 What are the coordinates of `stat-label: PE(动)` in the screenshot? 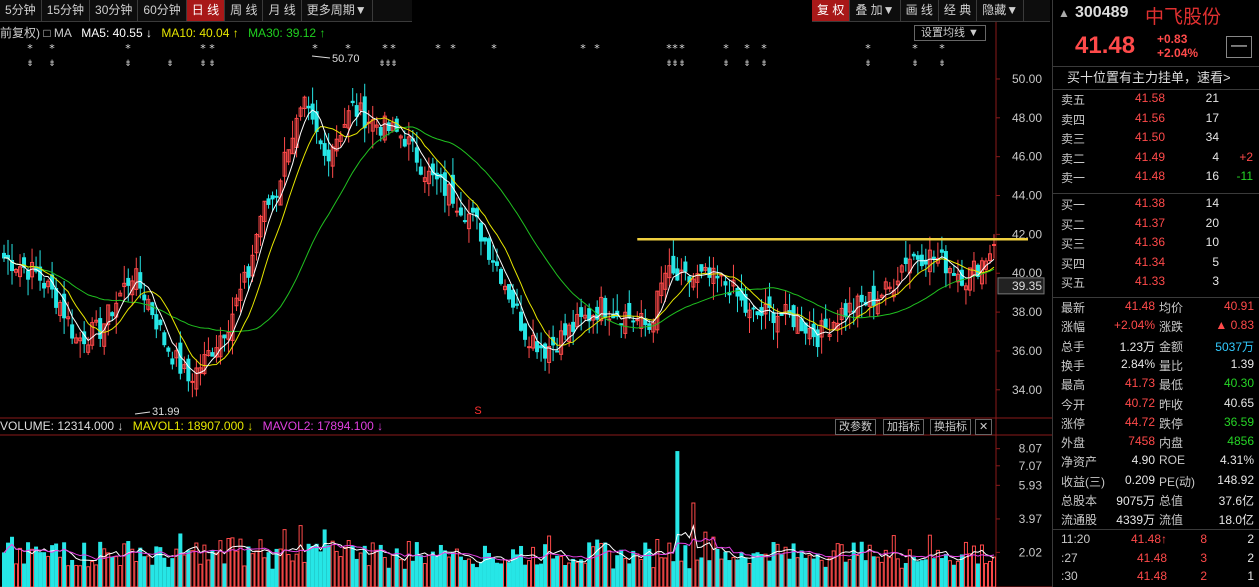 It's located at (1177, 481).